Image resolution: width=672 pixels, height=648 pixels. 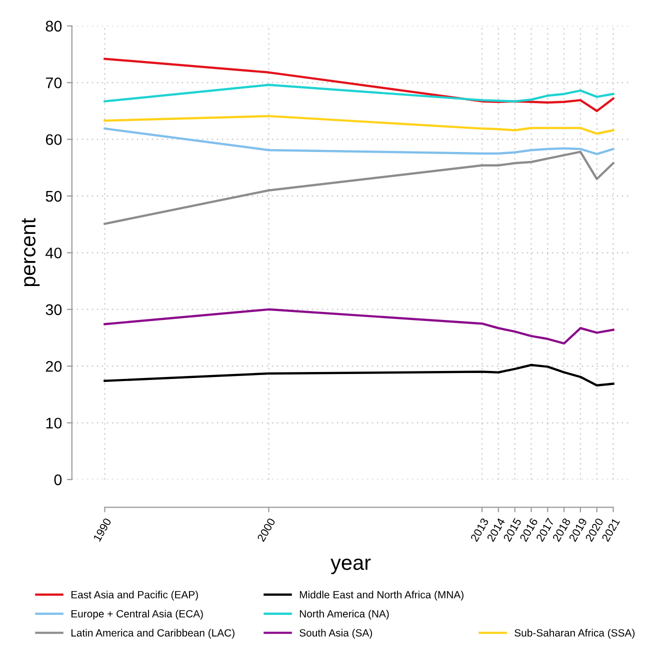 What do you see at coordinates (350, 566) in the screenshot?
I see `x-axis-title: year` at bounding box center [350, 566].